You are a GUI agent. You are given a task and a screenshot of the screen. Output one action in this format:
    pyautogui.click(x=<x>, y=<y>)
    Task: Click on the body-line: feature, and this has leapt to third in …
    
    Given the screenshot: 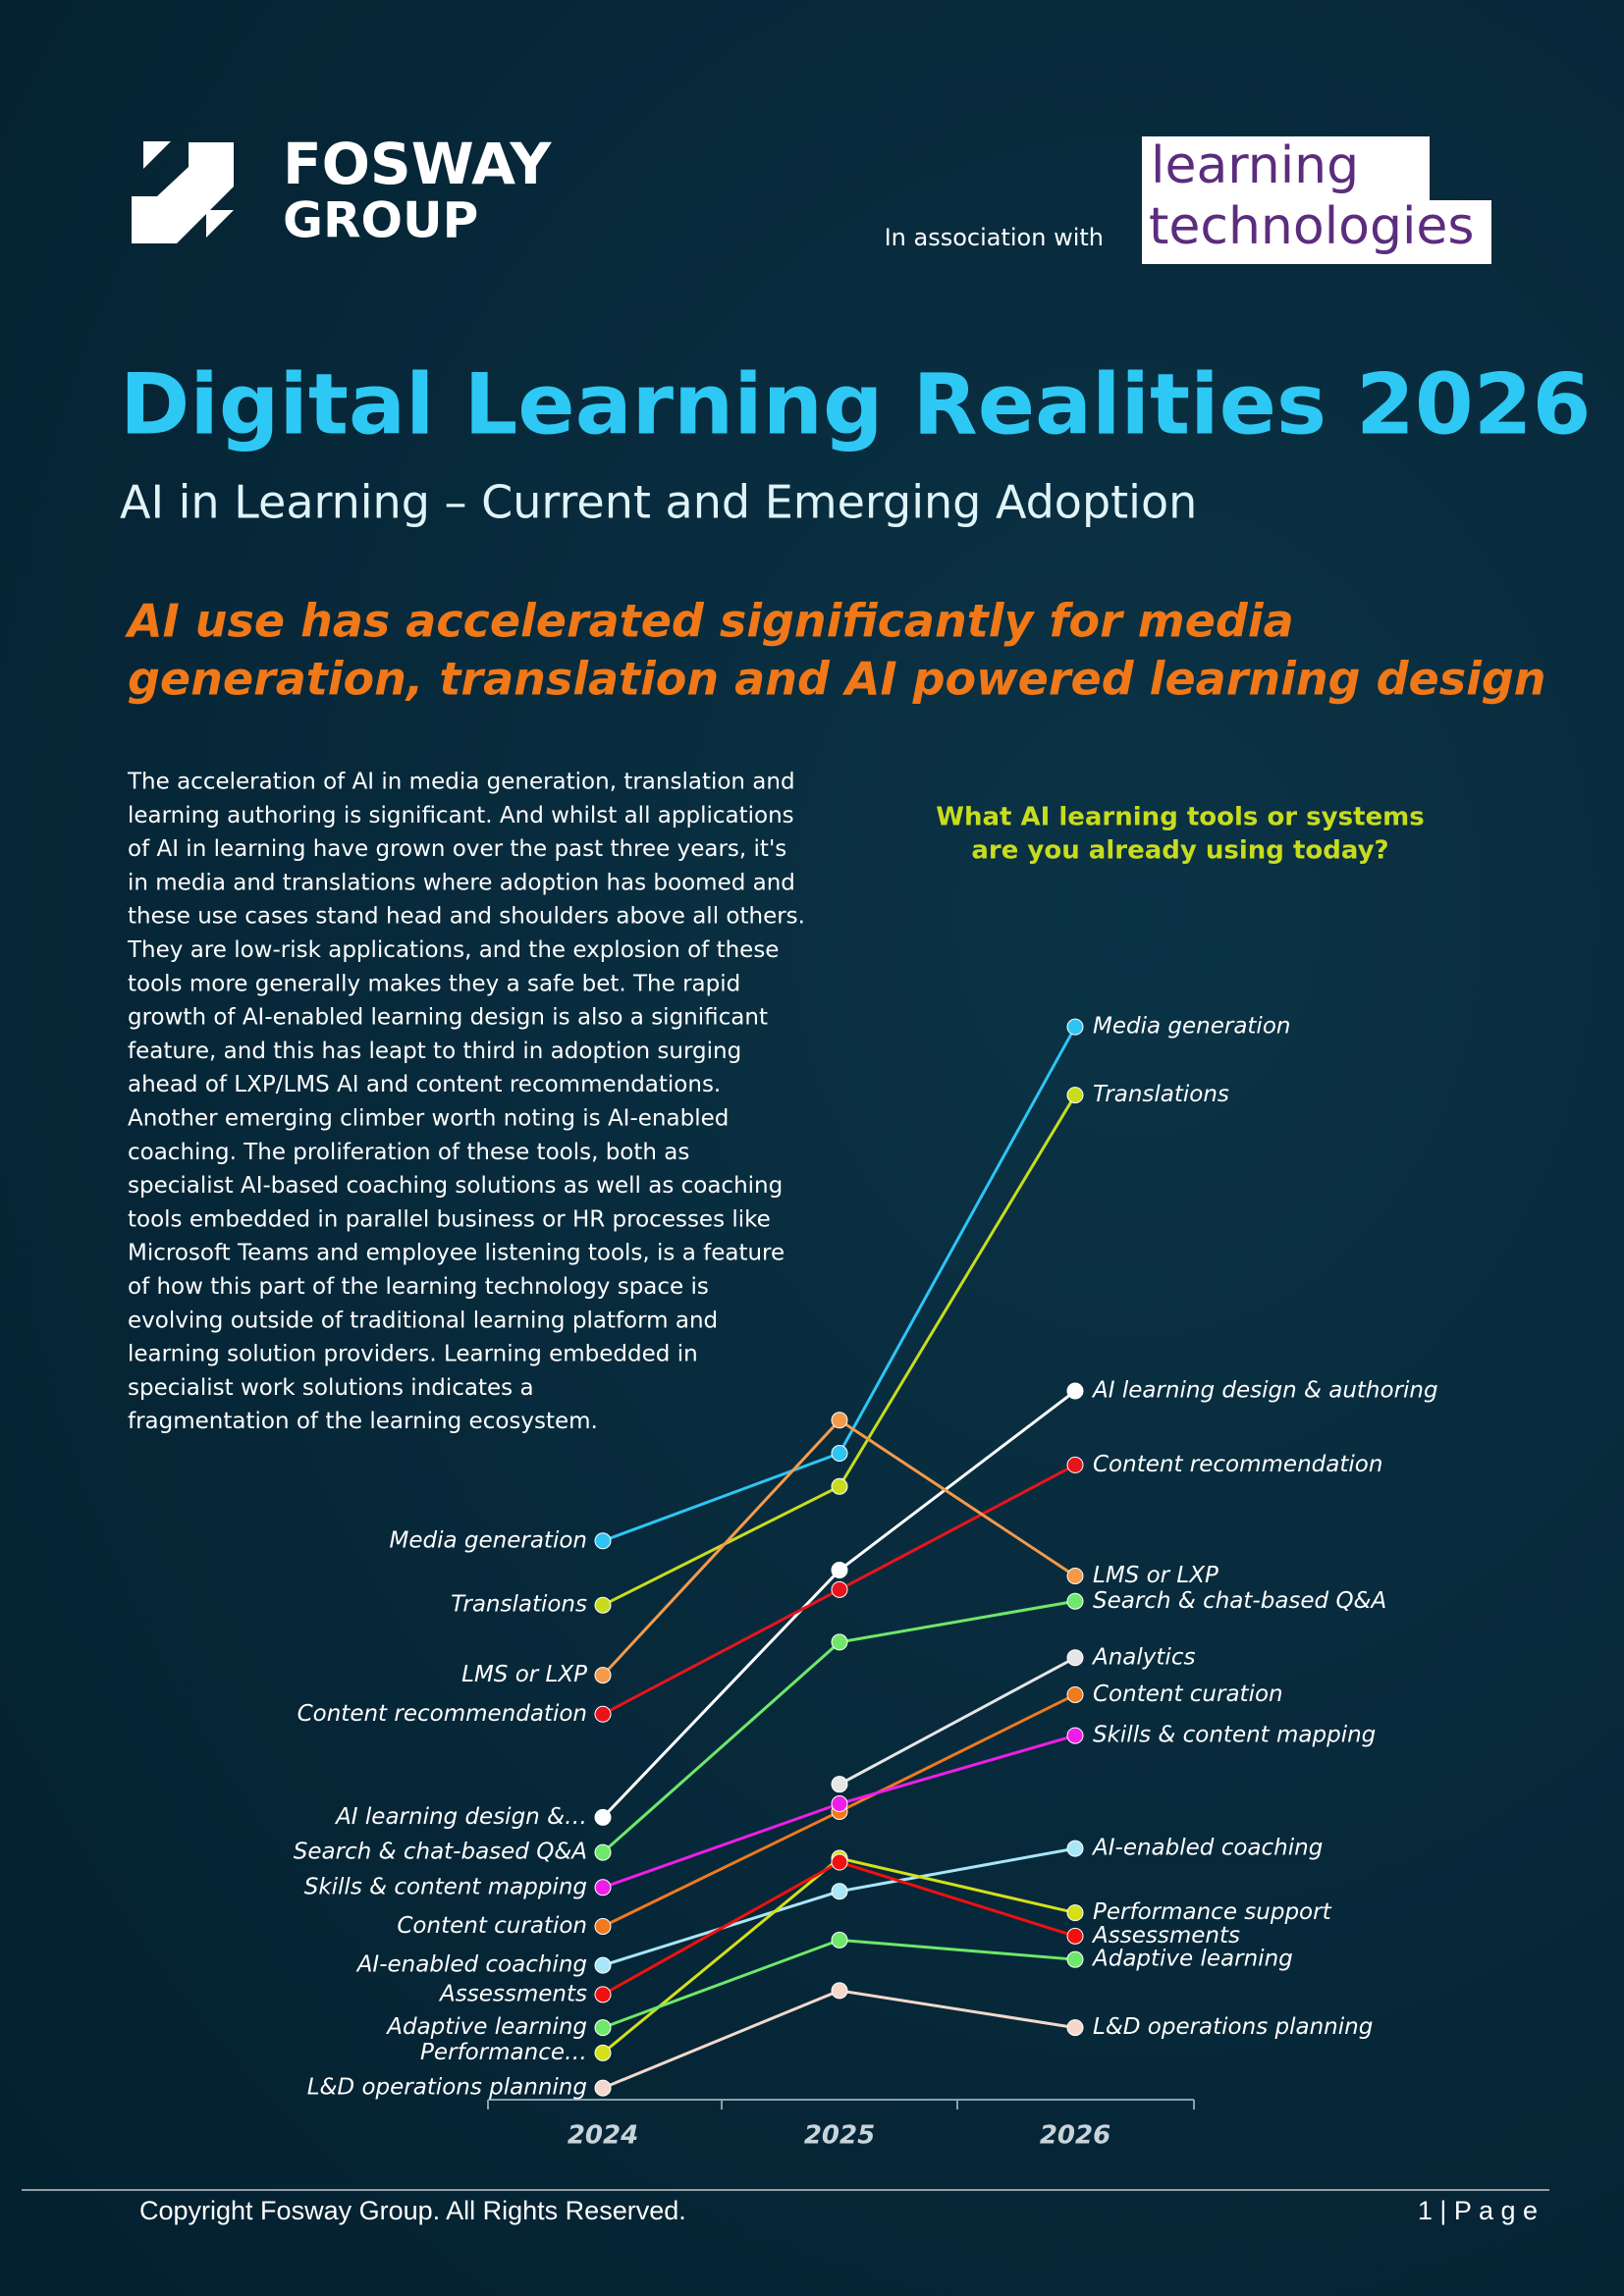 What is the action you would take?
    pyautogui.click(x=434, y=1052)
    